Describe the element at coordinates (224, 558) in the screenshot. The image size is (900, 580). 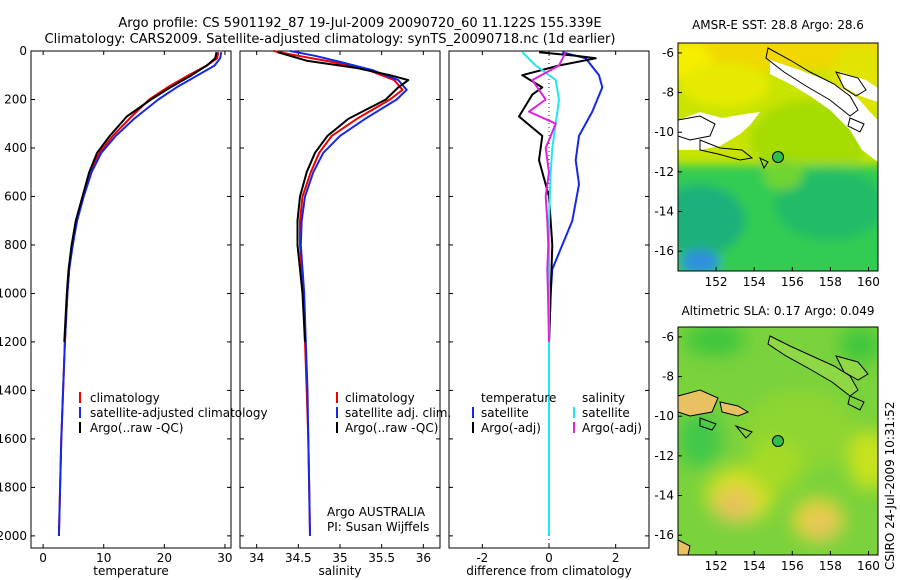
I see `x-tick-label: 30` at that location.